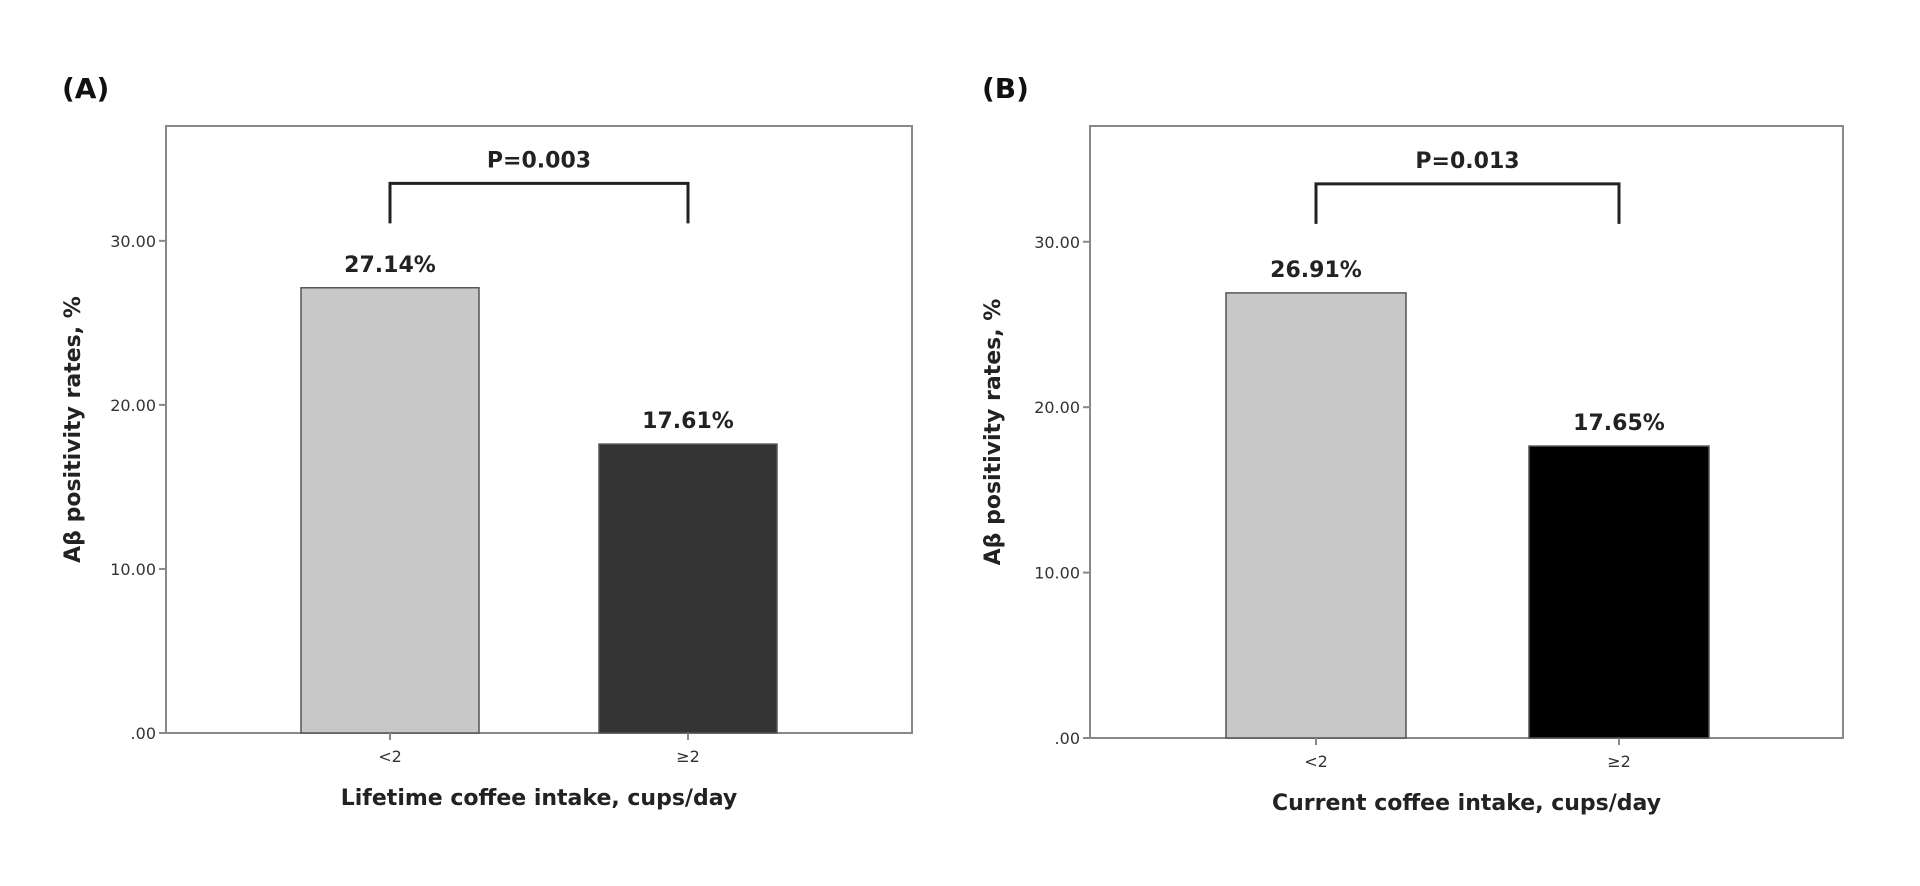 This screenshot has height=886, width=1920. What do you see at coordinates (688, 421) in the screenshot?
I see `data-label: 17.61%` at bounding box center [688, 421].